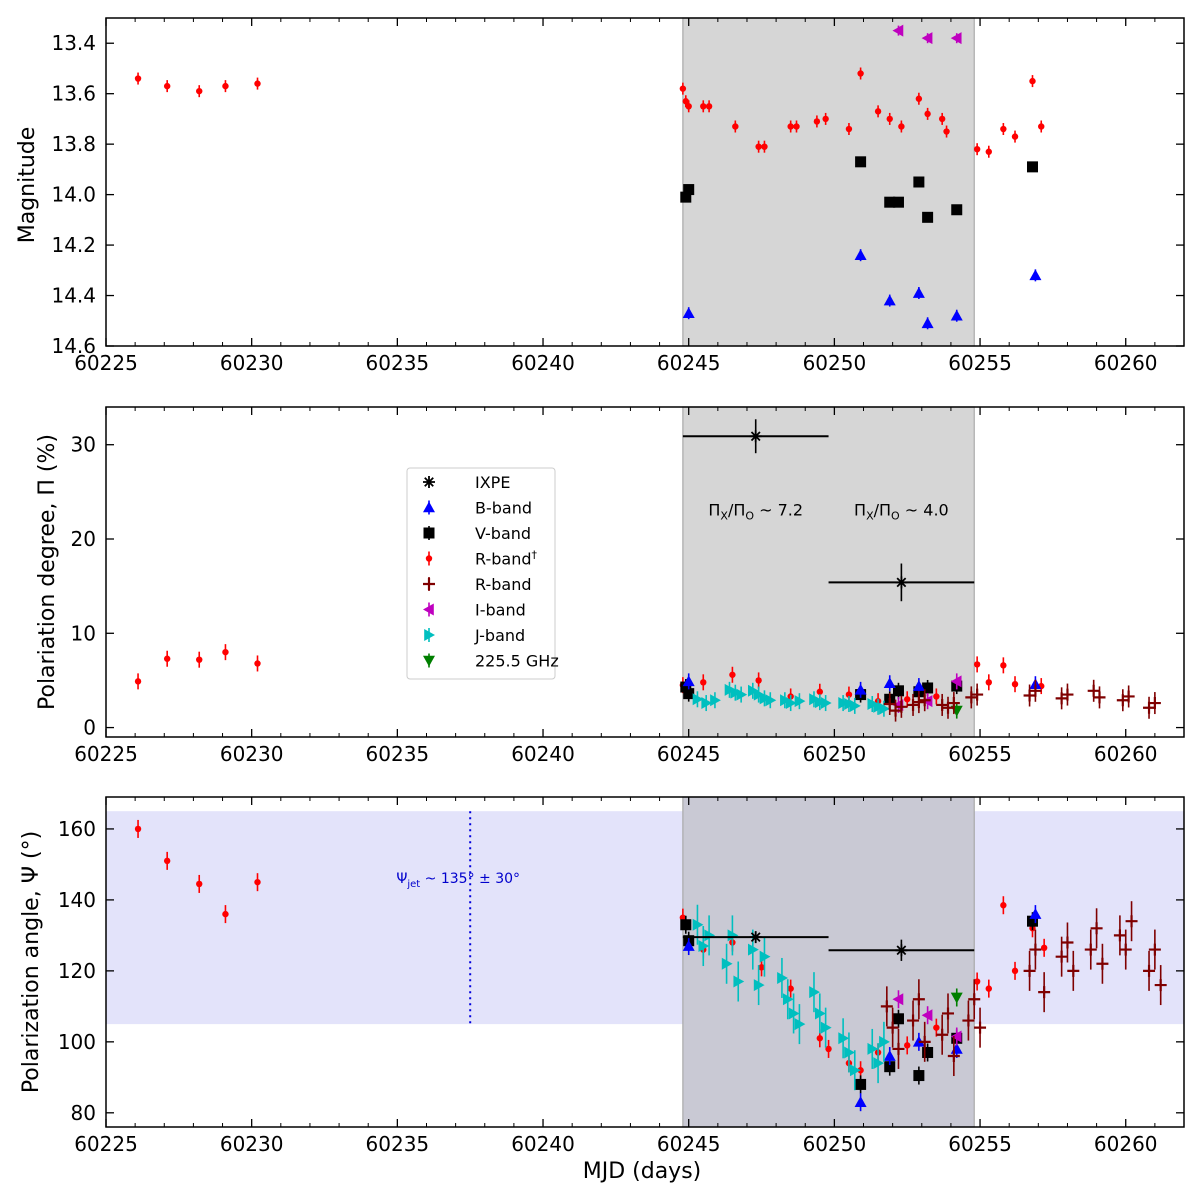 This screenshot has height=1200, width=1200. What do you see at coordinates (398, 1144) in the screenshot?
I see `x-tick-label: 60235` at bounding box center [398, 1144].